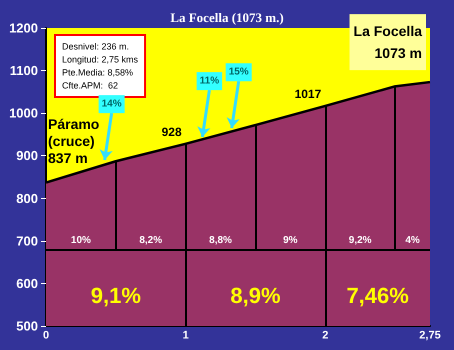  I want to click on y-tick-label: 1000, so click(23, 113).